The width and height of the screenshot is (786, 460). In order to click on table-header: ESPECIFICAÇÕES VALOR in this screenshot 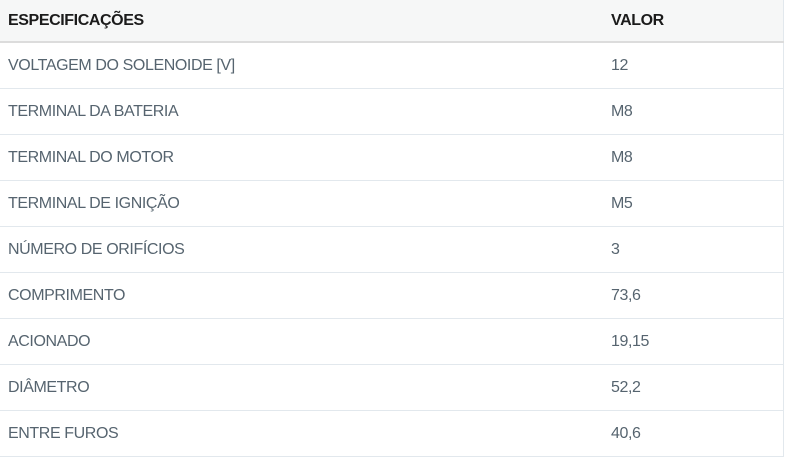, I will do `click(391, 21)`.